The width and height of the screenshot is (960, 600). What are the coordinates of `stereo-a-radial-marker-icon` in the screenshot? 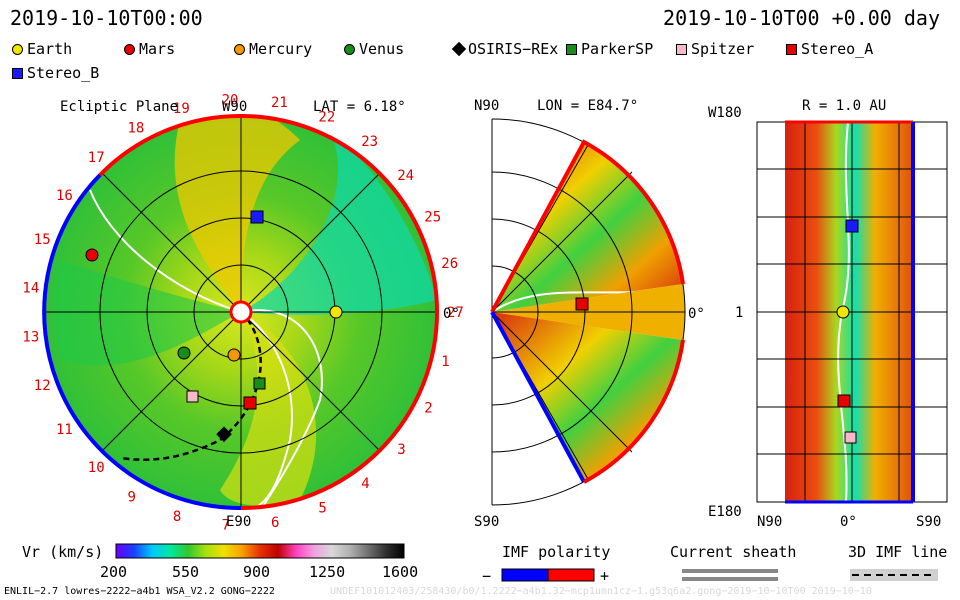 It's located at (844, 401).